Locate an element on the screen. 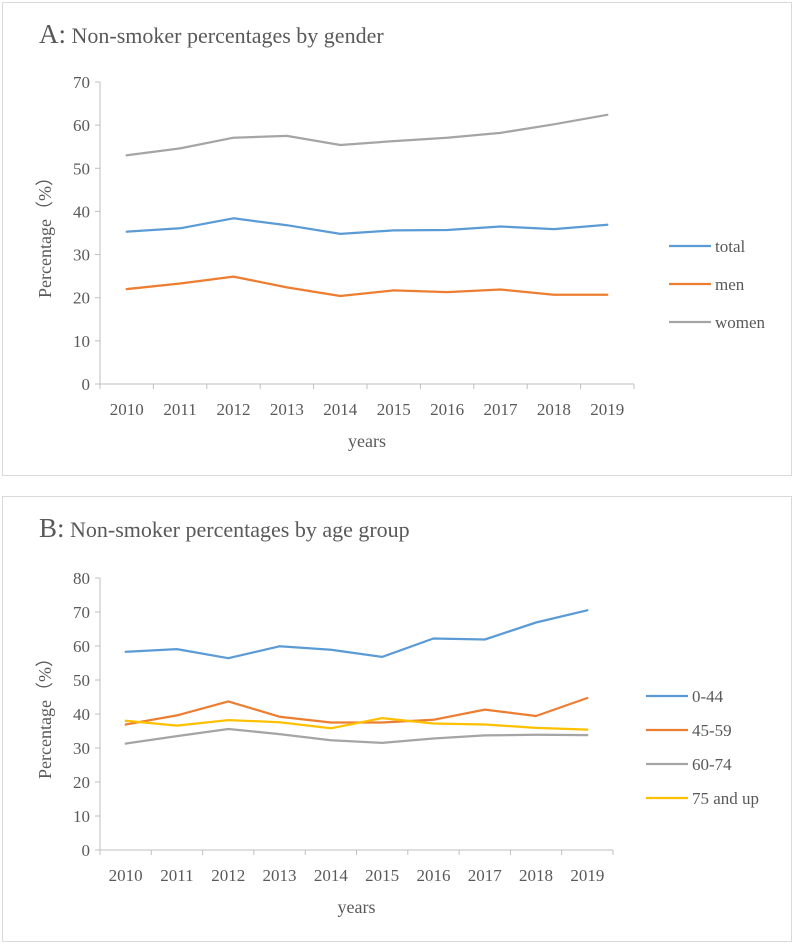 Image resolution: width=795 pixels, height=944 pixels. legend-label: 75 and up is located at coordinates (725, 798).